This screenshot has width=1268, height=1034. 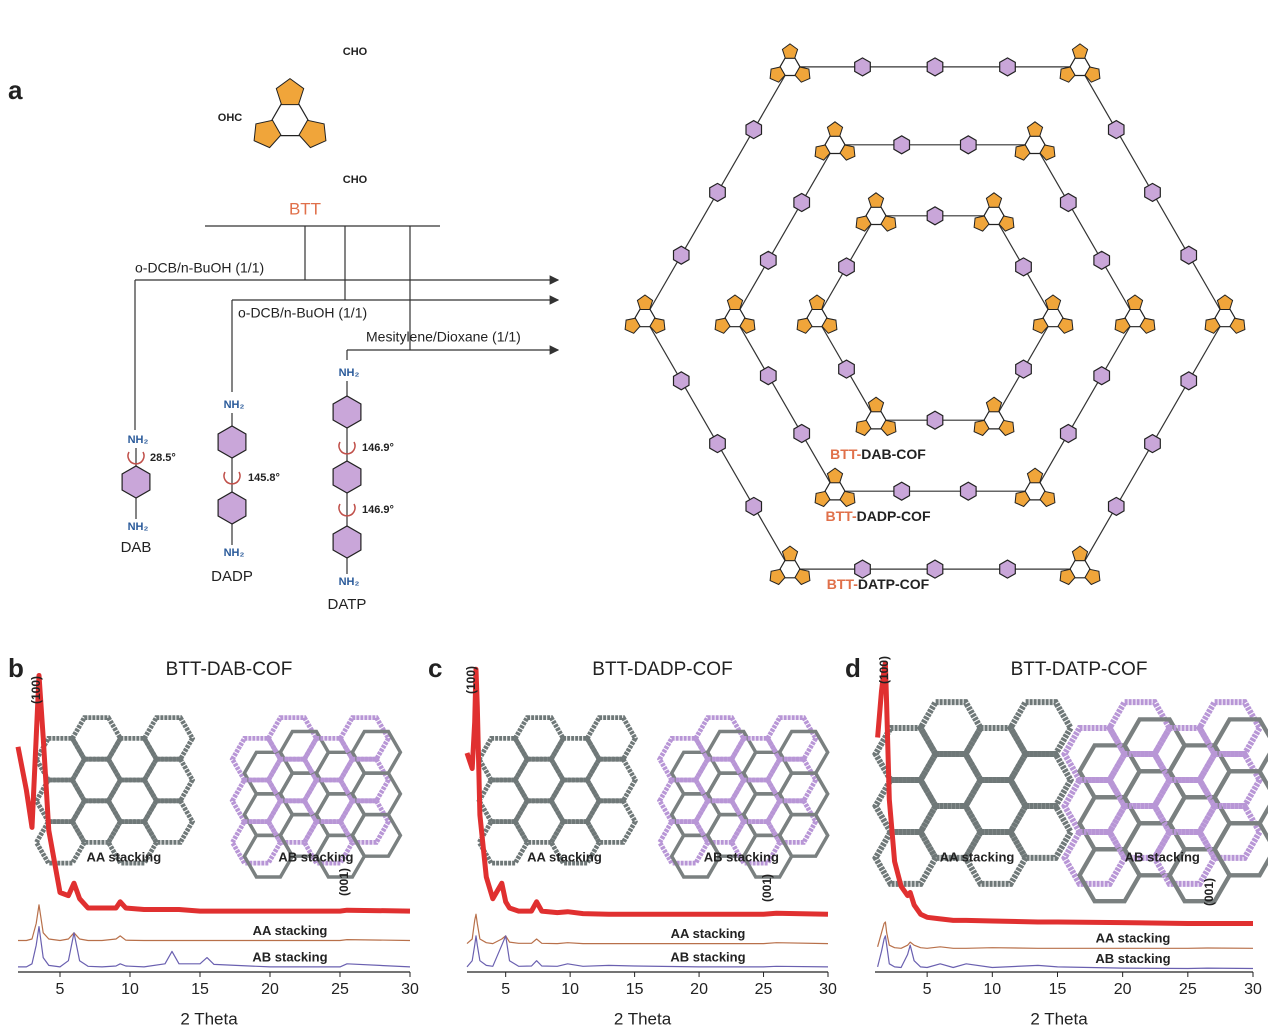 I want to click on panel-label: d, so click(x=853, y=668).